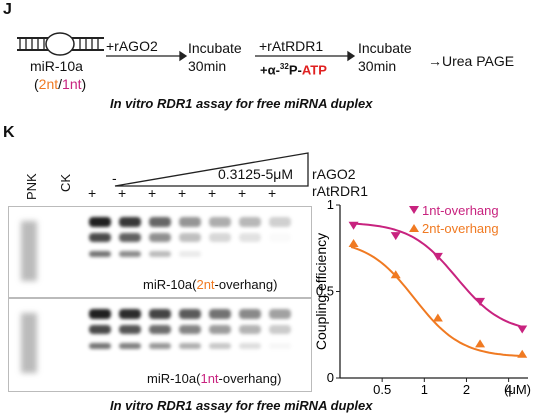 The width and height of the screenshot is (554, 419). I want to click on legend-entry: 2nt-overhang, so click(460, 228).